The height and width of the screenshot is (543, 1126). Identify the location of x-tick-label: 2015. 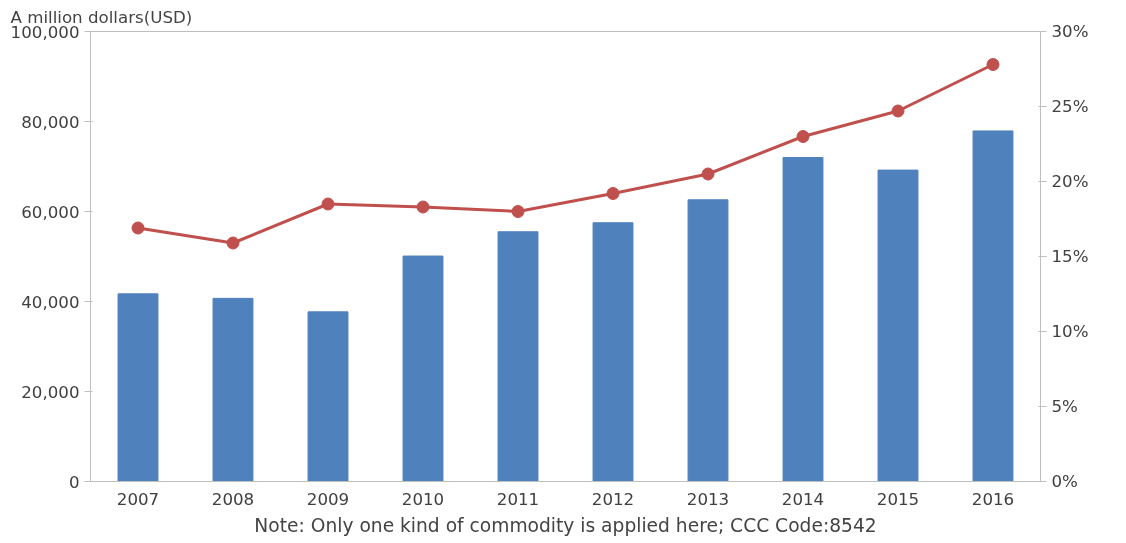
(898, 499).